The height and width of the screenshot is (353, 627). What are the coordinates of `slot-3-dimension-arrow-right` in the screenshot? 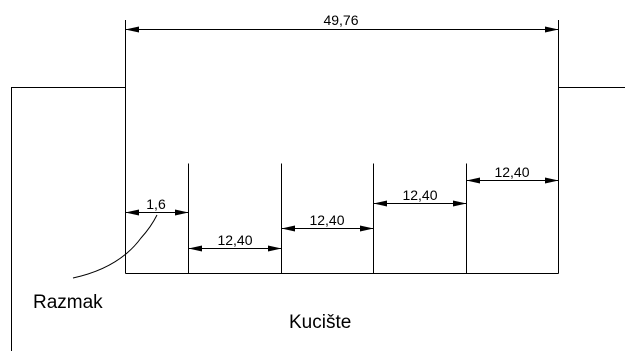 It's located at (460, 204).